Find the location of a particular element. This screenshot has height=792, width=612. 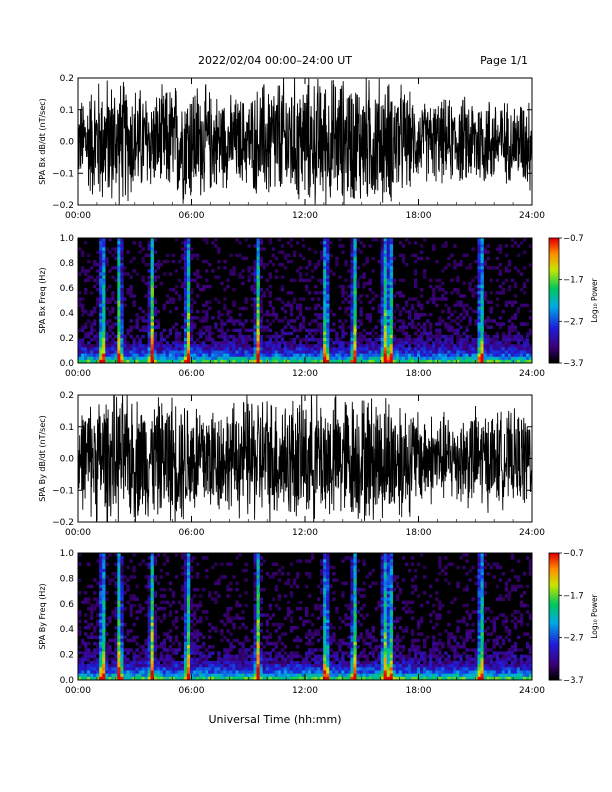

y-axis-label: SPA By dB/dt (nT/sec) is located at coordinates (42, 458).